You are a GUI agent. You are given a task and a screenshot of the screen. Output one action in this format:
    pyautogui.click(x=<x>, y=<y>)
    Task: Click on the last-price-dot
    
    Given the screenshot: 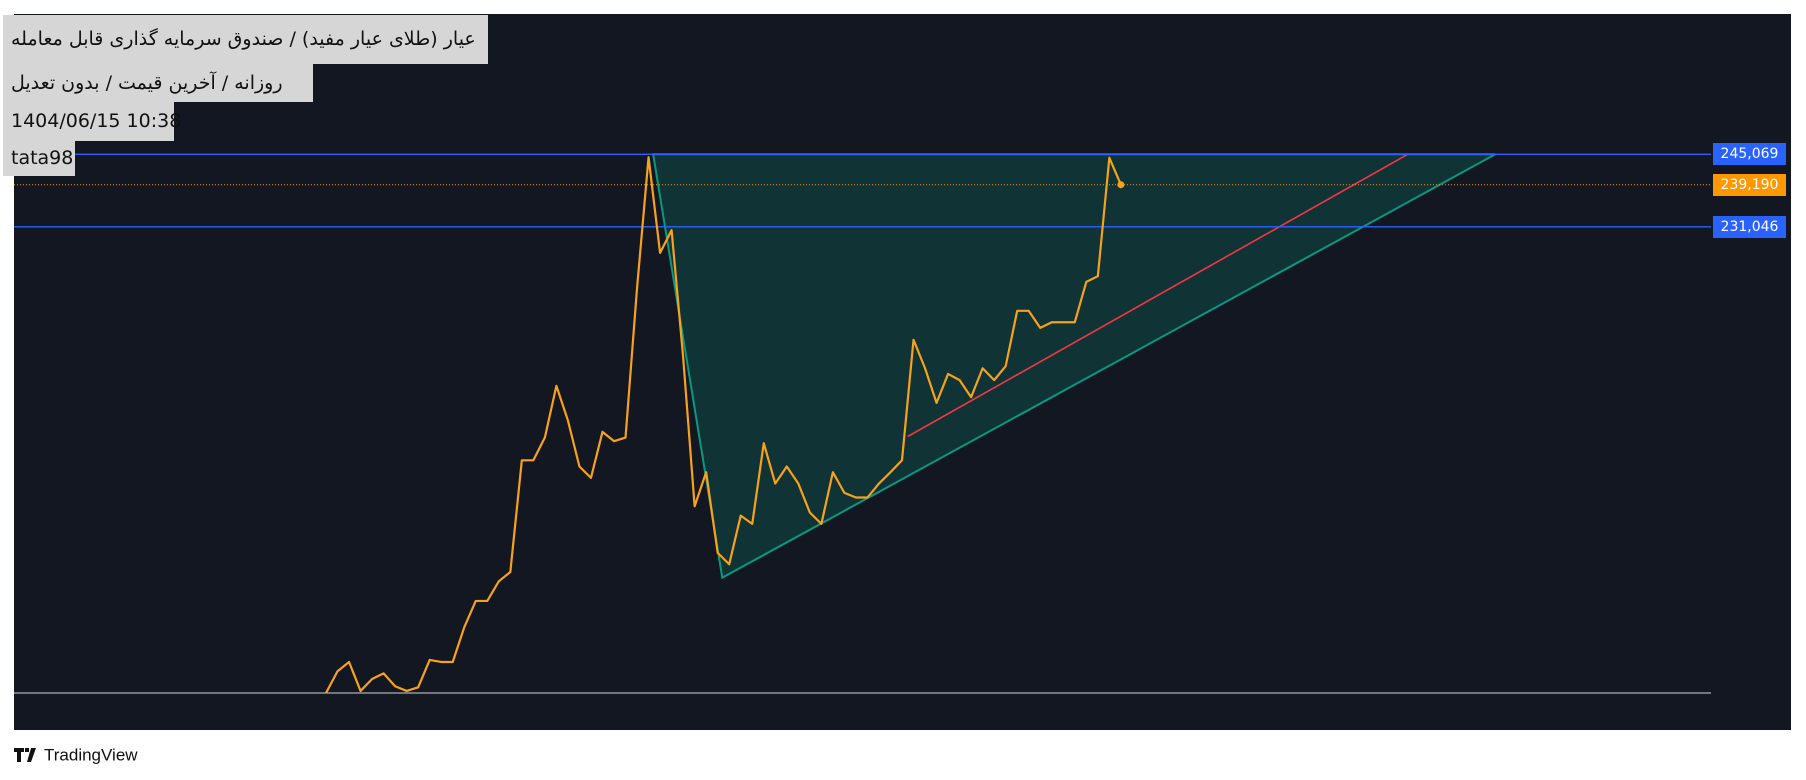 What is the action you would take?
    pyautogui.click(x=1121, y=185)
    